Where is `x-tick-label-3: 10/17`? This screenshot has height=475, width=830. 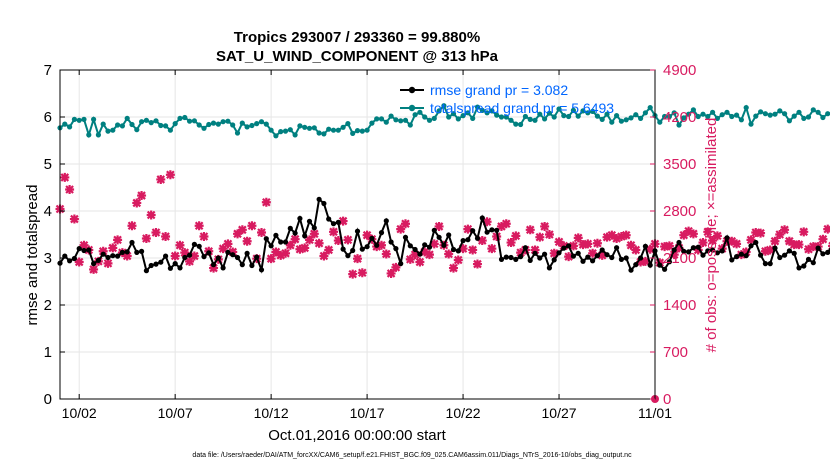
x-tick-label-3: 10/17 is located at coordinates (367, 413).